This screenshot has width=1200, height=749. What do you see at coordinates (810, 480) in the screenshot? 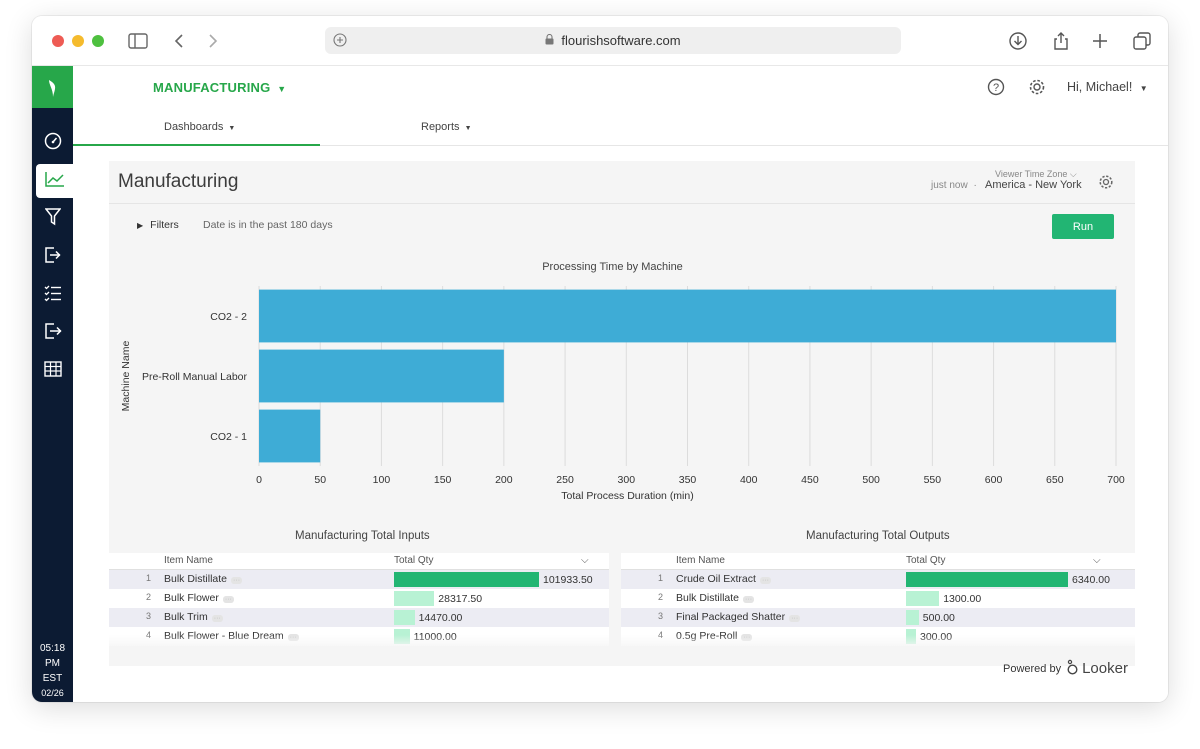
I see `x-tick-label: 450` at bounding box center [810, 480].